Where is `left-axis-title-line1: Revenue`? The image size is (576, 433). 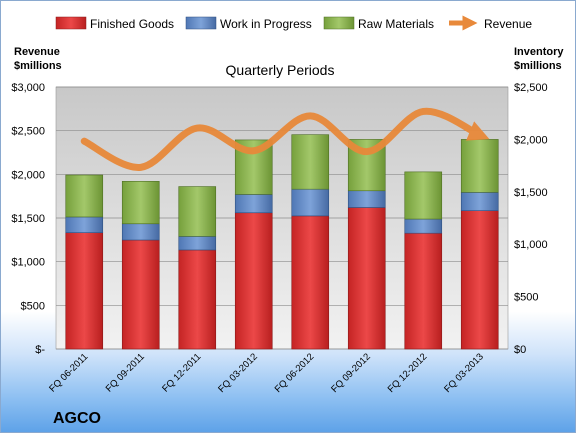 left-axis-title-line1: Revenue is located at coordinates (37, 52).